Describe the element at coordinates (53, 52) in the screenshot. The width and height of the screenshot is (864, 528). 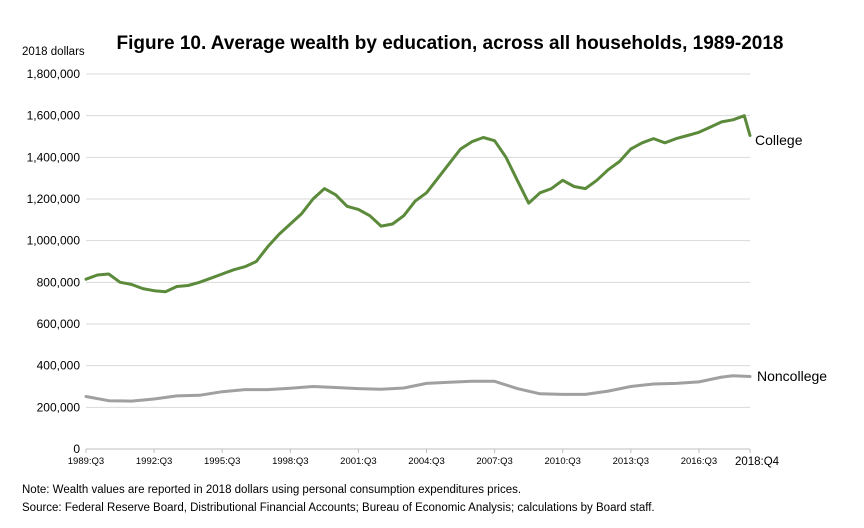
I see `y-axis-unit-label: 2018 dollars` at that location.